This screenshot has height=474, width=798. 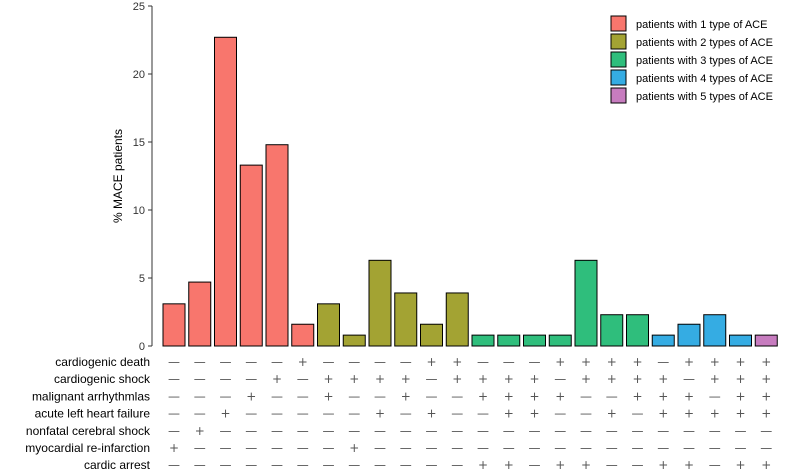 I want to click on legend-label: patients with 3 types of ACE, so click(x=704, y=61).